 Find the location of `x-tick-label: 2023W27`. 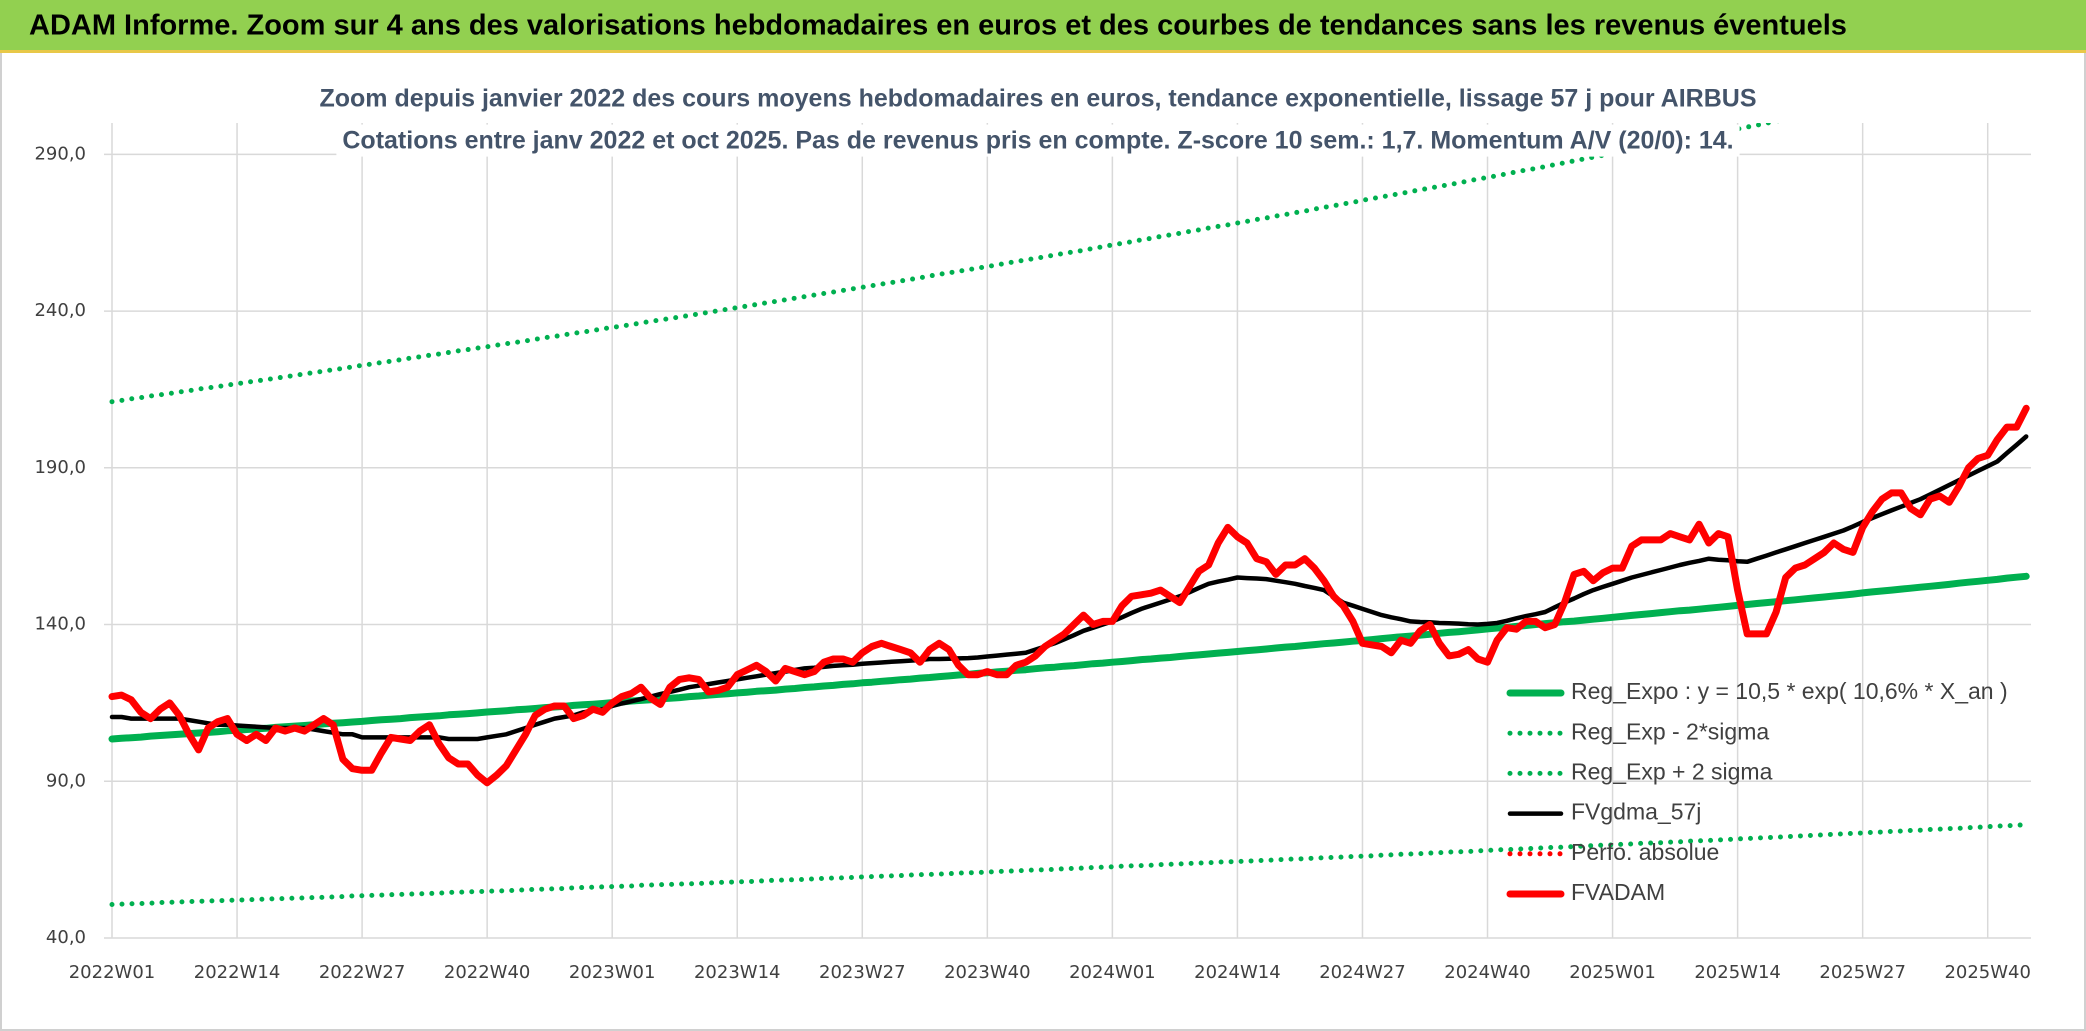

x-tick-label: 2023W27 is located at coordinates (862, 972).